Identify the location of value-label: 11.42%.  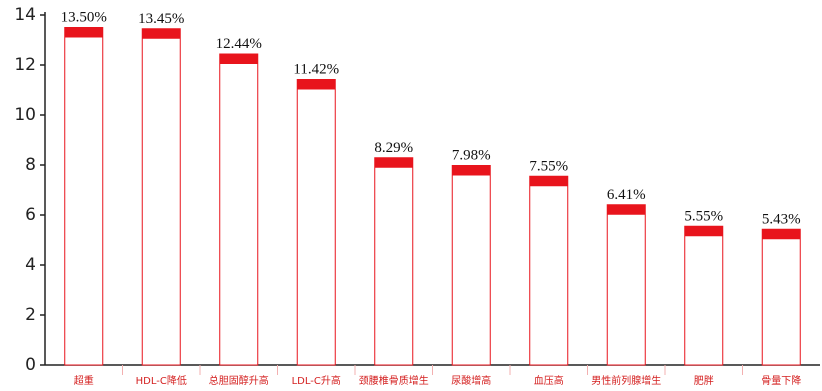
(316, 70).